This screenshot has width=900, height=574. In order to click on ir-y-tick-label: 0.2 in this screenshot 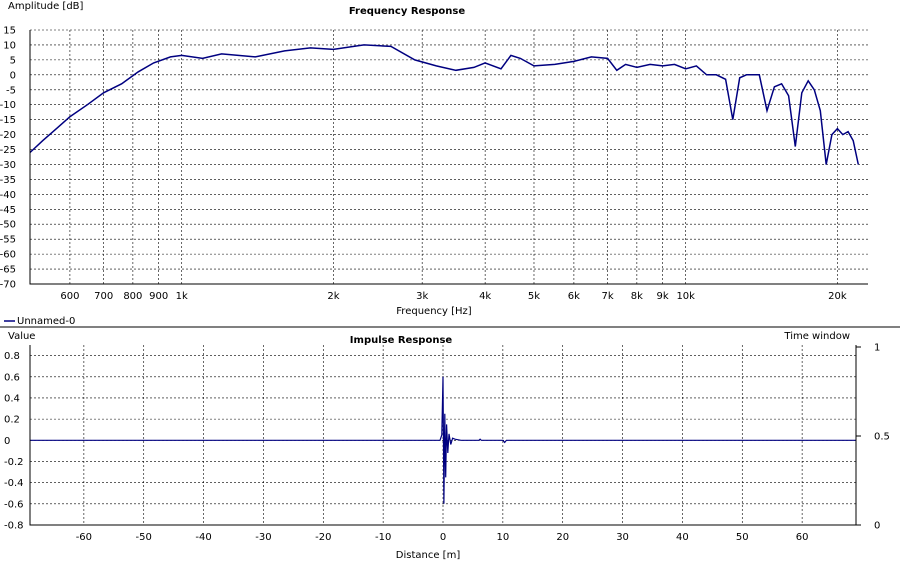, I will do `click(12, 420)`.